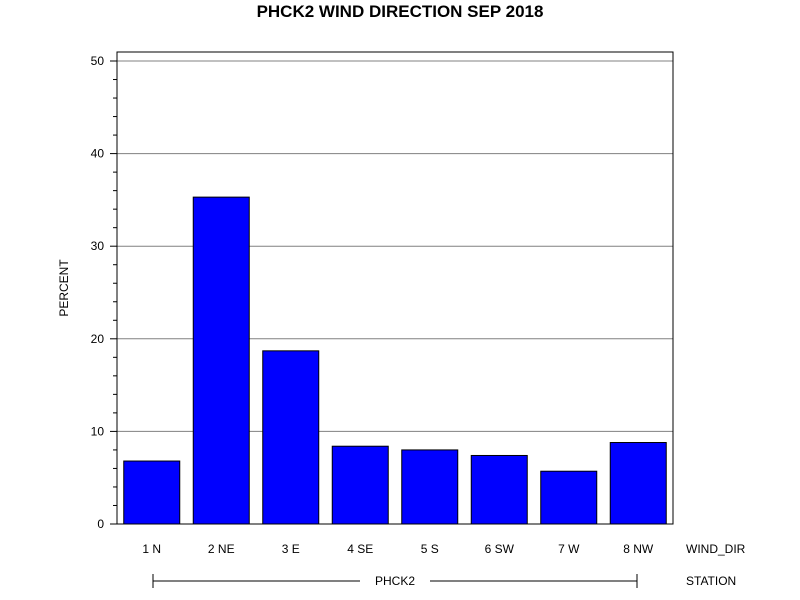  I want to click on x-tick-label: 8 NW, so click(638, 549).